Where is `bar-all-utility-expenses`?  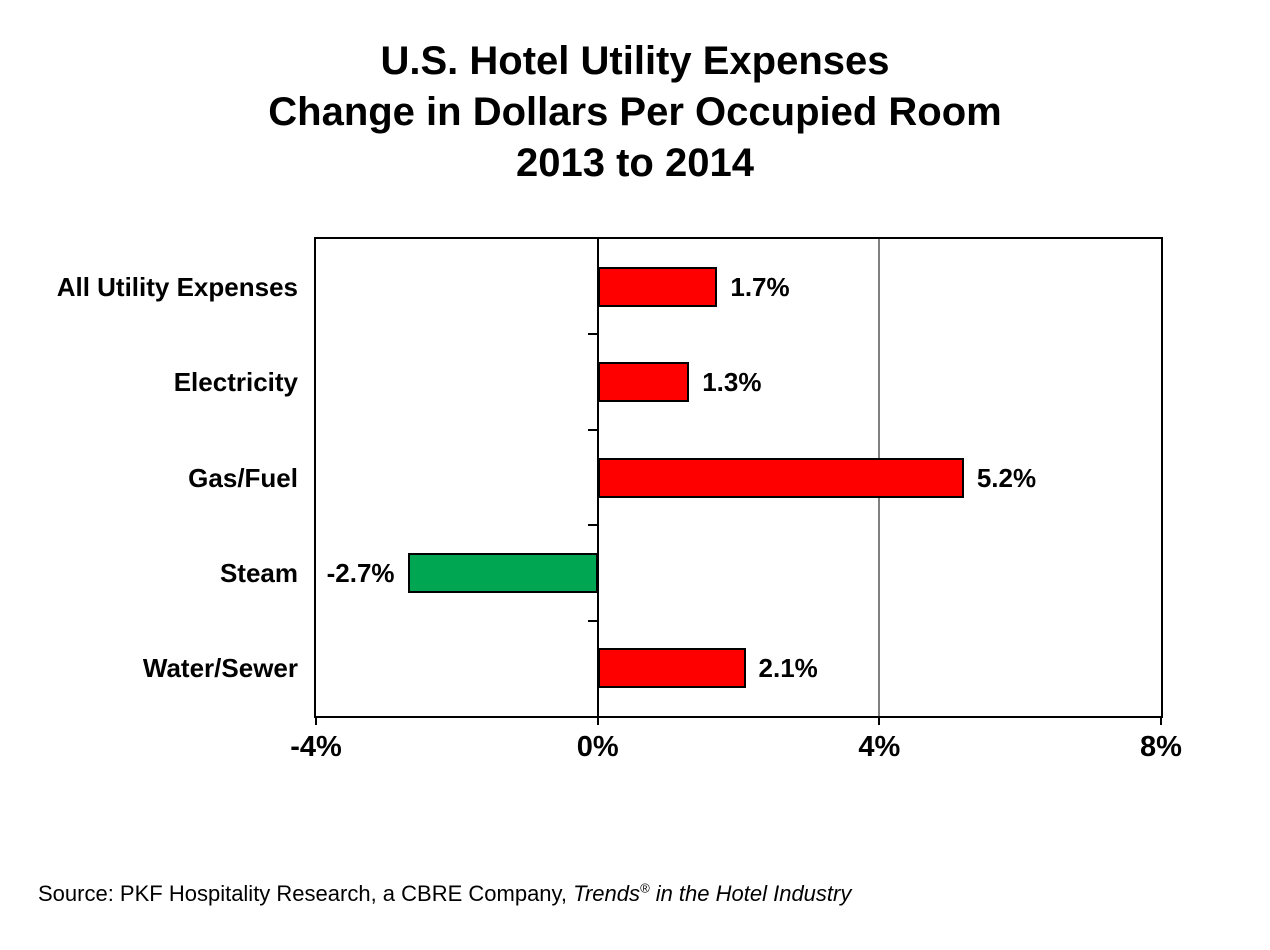
bar-all-utility-expenses is located at coordinates (657, 286).